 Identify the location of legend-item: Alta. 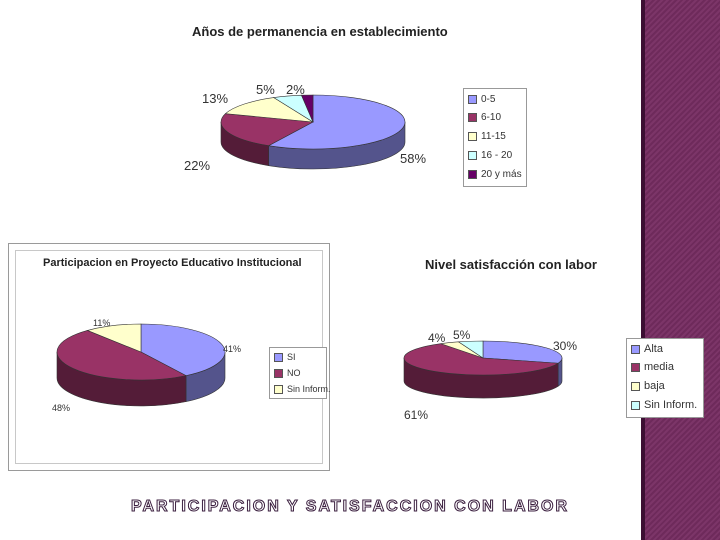
(647, 349).